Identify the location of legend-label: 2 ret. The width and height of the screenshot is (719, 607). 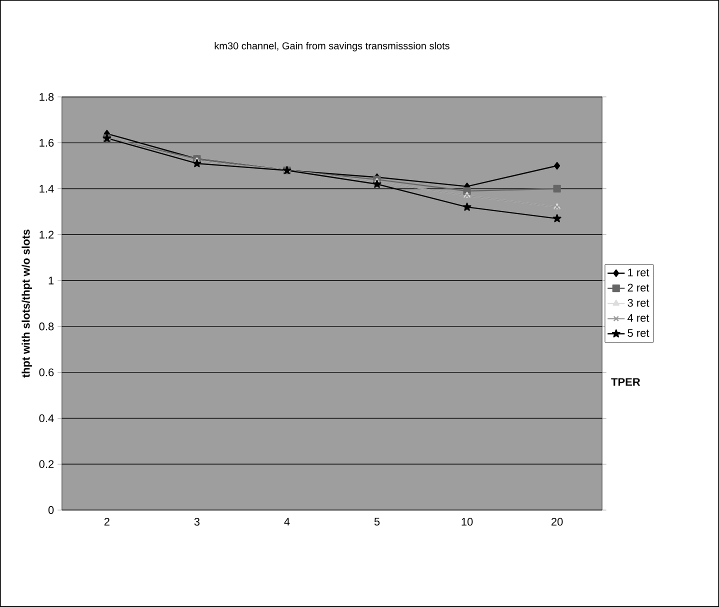
(639, 288).